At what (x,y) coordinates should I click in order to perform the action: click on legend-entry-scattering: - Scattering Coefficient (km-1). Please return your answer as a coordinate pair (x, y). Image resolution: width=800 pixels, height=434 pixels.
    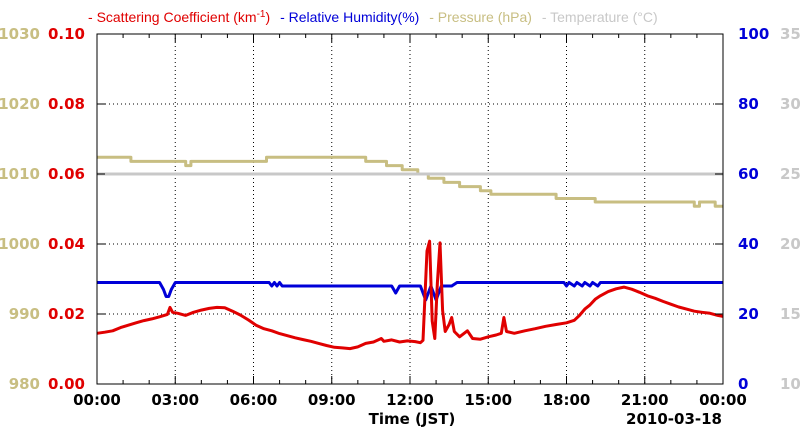
    Looking at the image, I should click on (179, 17).